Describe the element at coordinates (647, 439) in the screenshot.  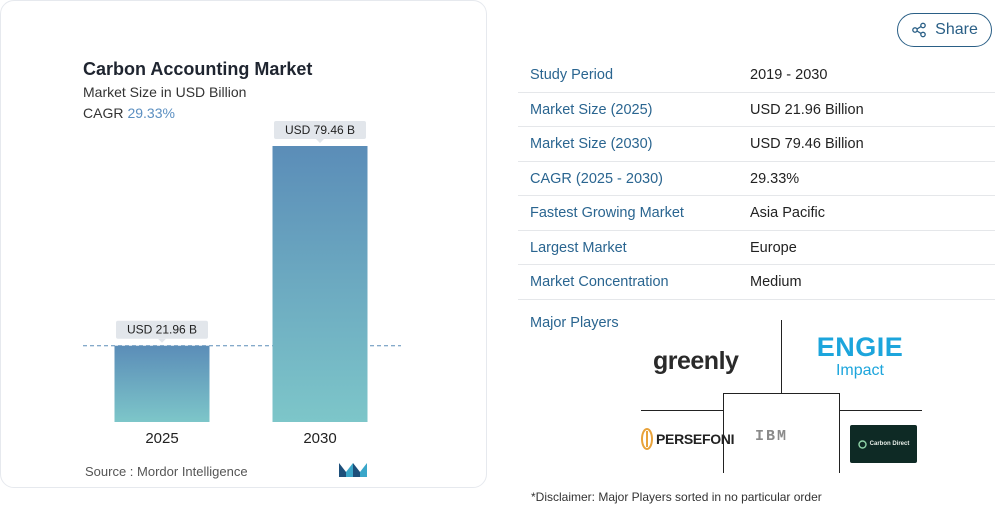
I see `persefoni-icon` at that location.